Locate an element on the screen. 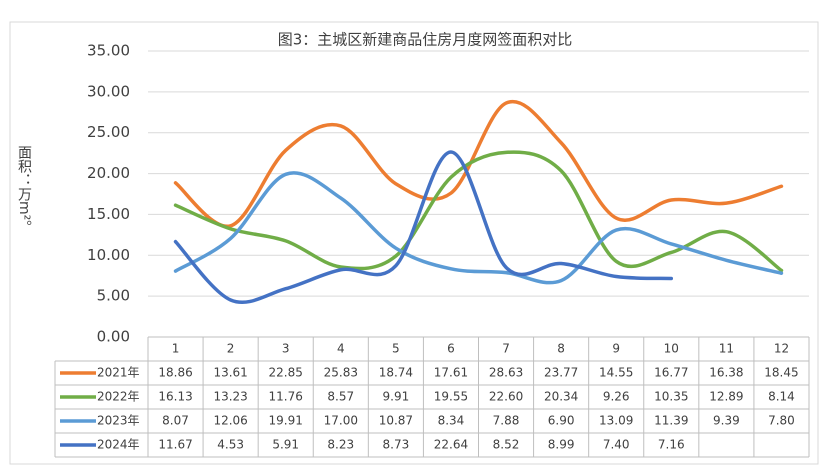  table-value: 18.86 is located at coordinates (175, 373).